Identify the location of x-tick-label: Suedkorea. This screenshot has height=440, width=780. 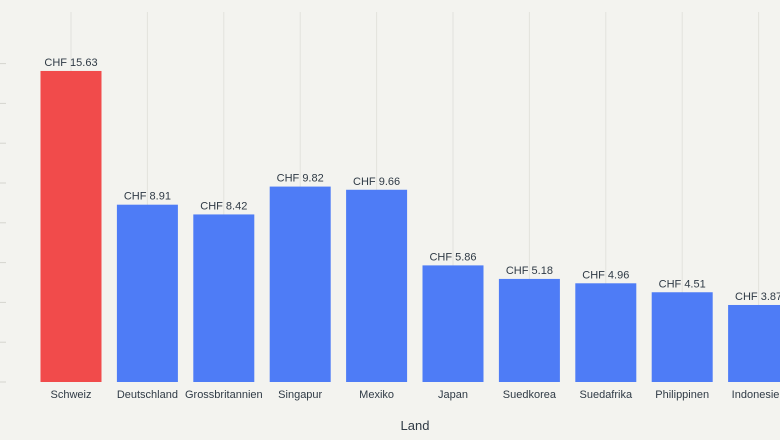
(530, 395).